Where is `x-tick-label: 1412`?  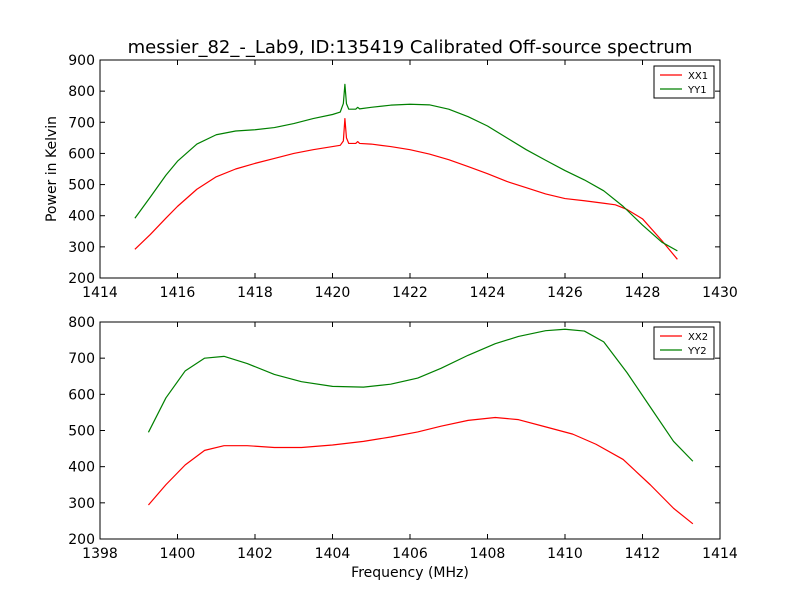 x-tick-label: 1412 is located at coordinates (643, 554).